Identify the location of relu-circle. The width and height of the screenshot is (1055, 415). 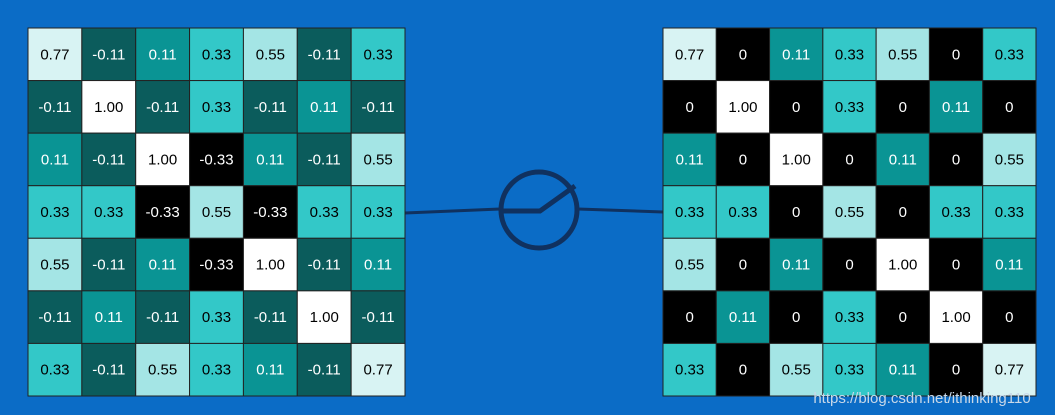
(539, 210).